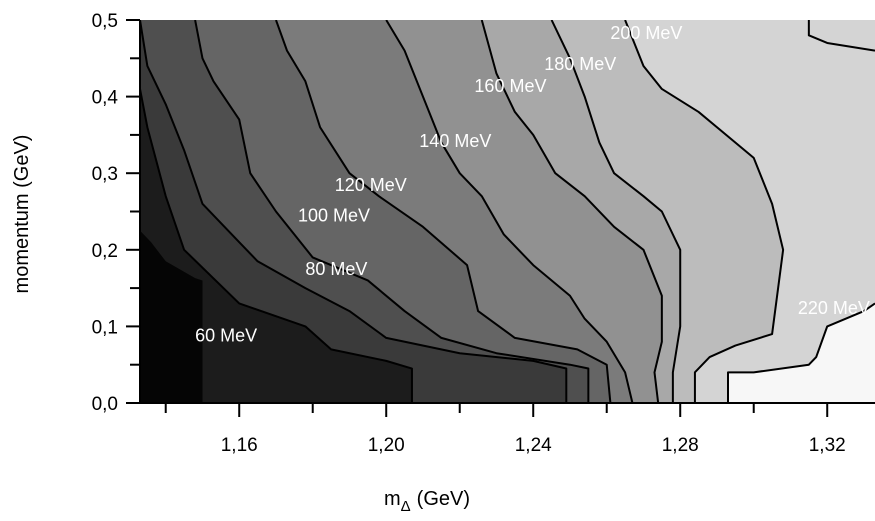 This screenshot has height=521, width=875. Describe the element at coordinates (406, 506) in the screenshot. I see `x-axis-title-subscript: Δ` at that location.